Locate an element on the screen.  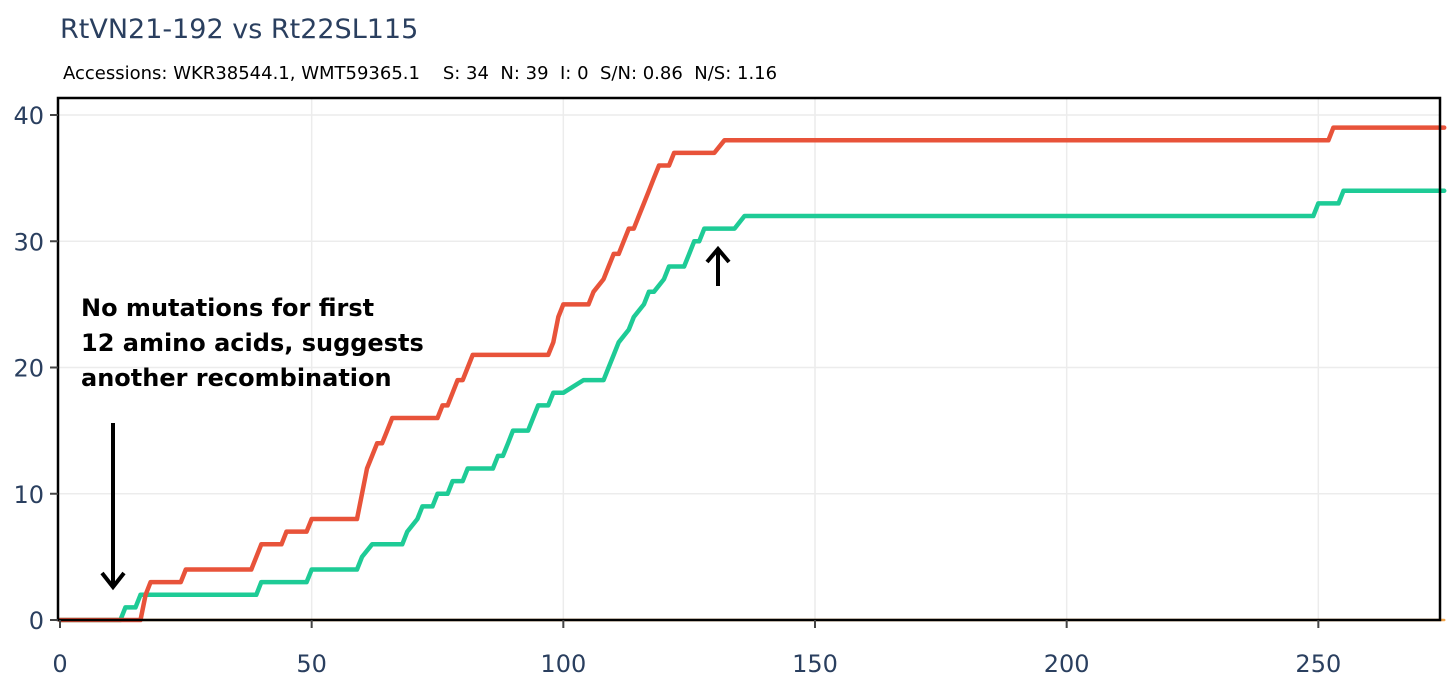
y-tick-label: 10 is located at coordinates (28, 495).